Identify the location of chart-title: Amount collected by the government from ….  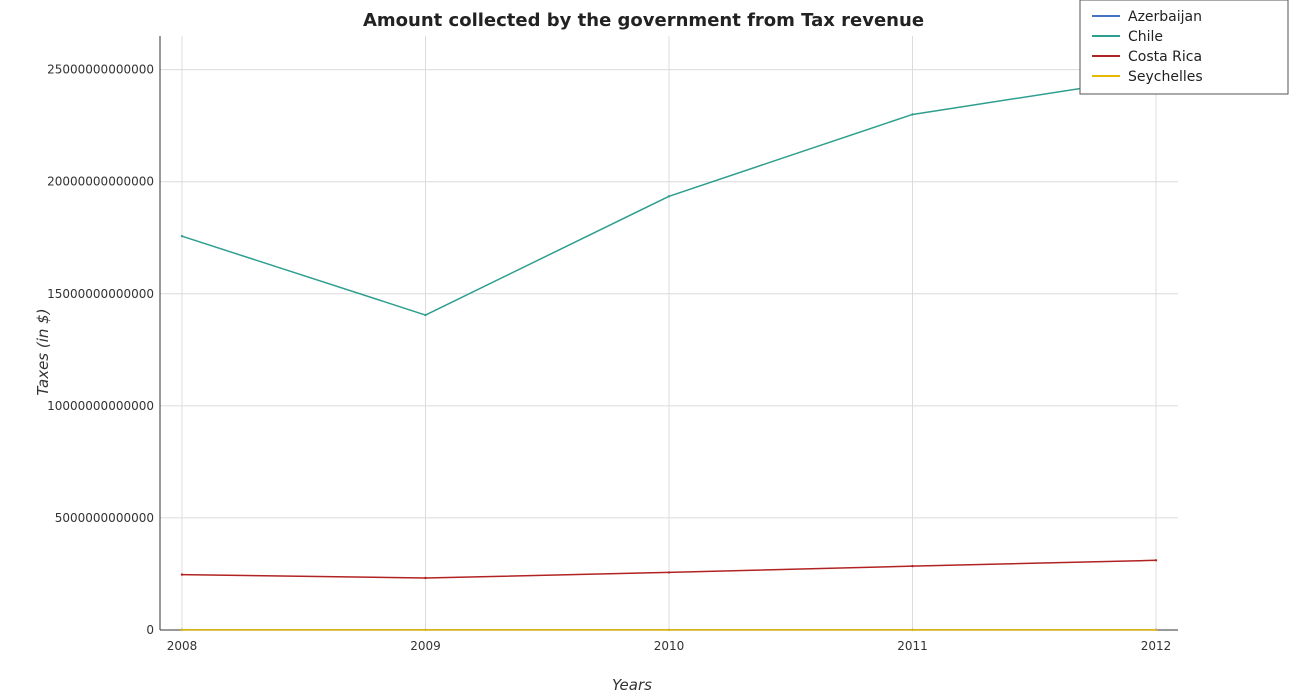
(643, 20).